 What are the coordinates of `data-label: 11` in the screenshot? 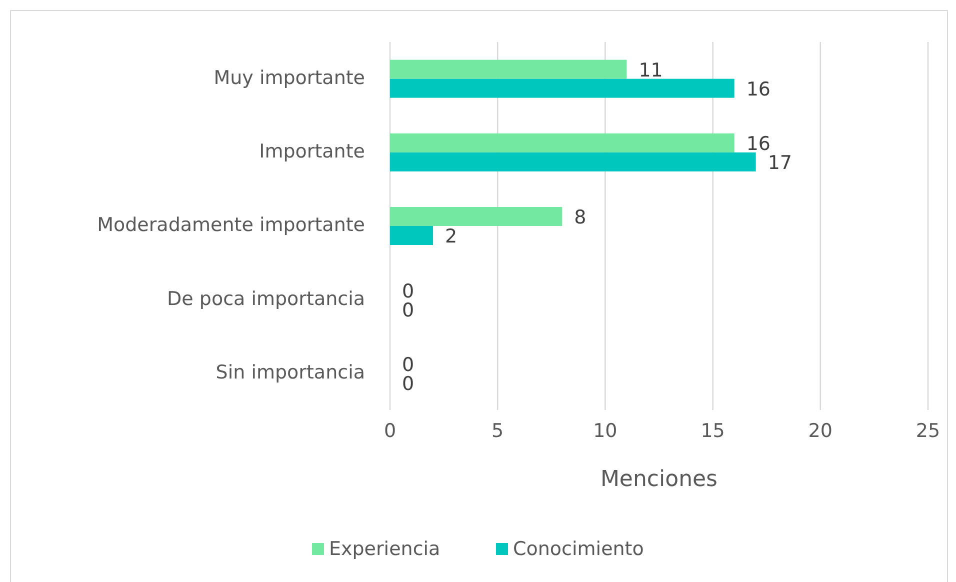 It's located at (650, 70).